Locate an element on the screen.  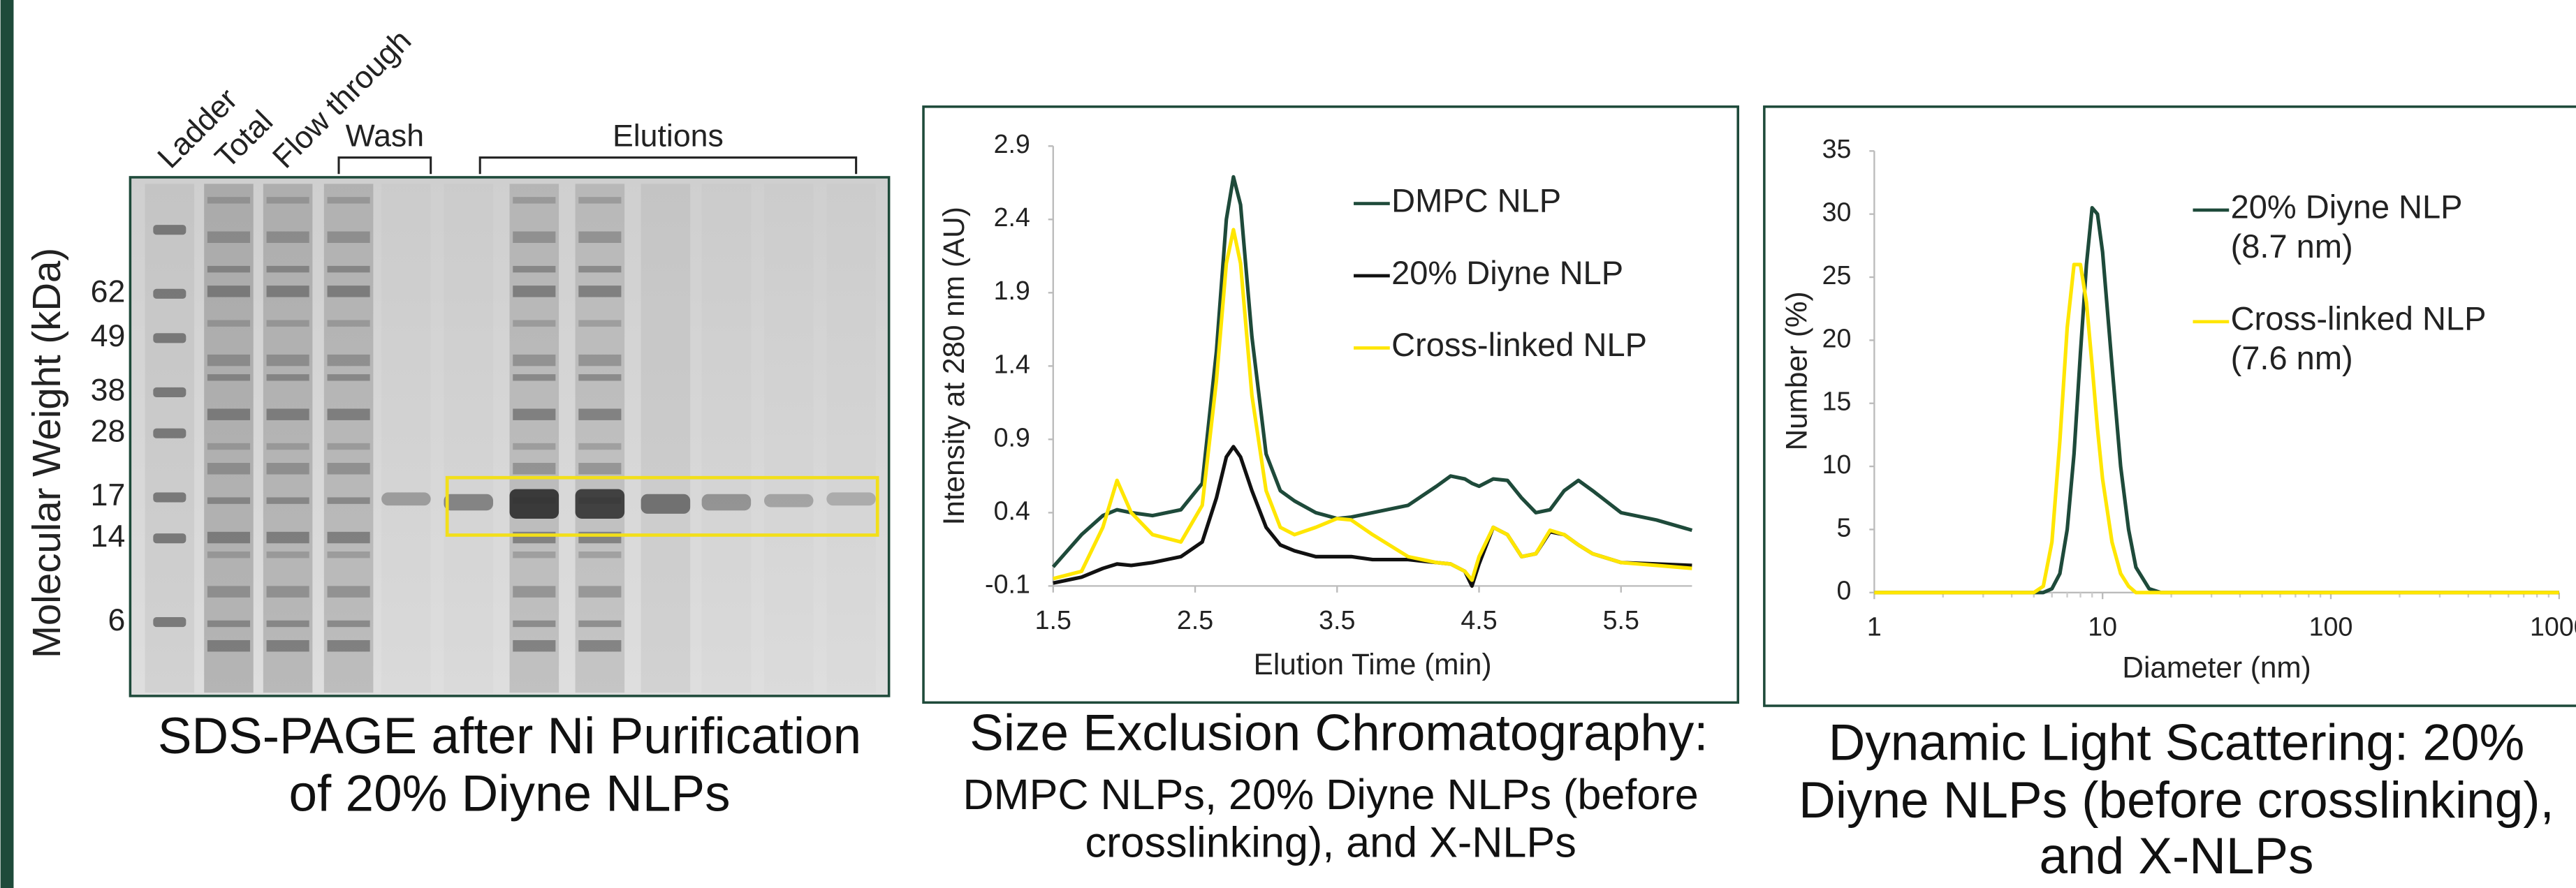
y-tick-label: 1.4 is located at coordinates (1012, 363).